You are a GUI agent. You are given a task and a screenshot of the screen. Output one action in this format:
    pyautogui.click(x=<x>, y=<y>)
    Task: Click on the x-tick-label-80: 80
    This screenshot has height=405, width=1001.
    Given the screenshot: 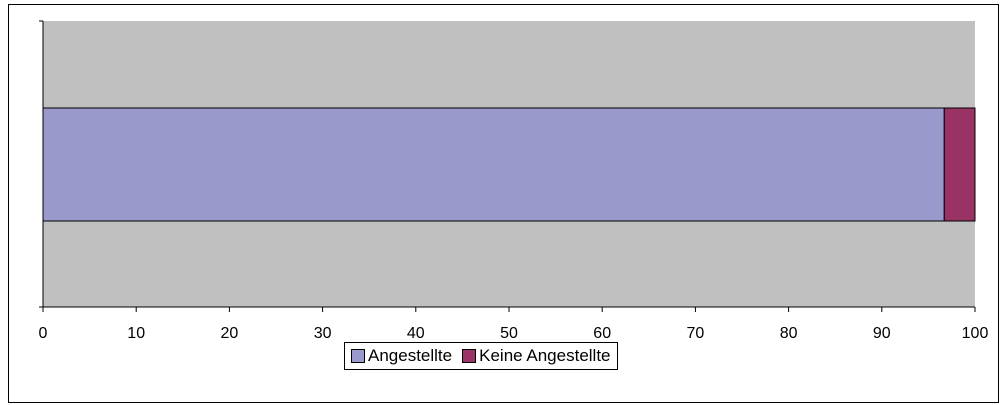 What is the action you would take?
    pyautogui.click(x=789, y=333)
    